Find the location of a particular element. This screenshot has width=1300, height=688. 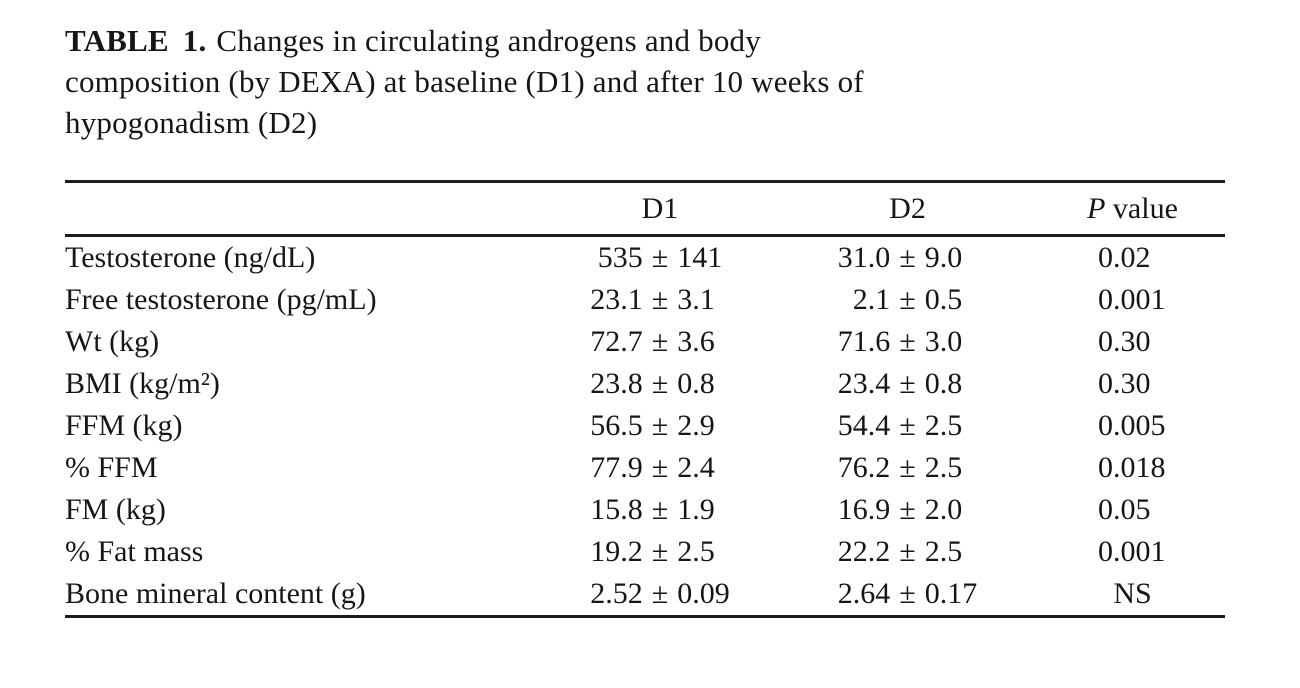

d1-sd: 0.8 is located at coordinates (696, 383).